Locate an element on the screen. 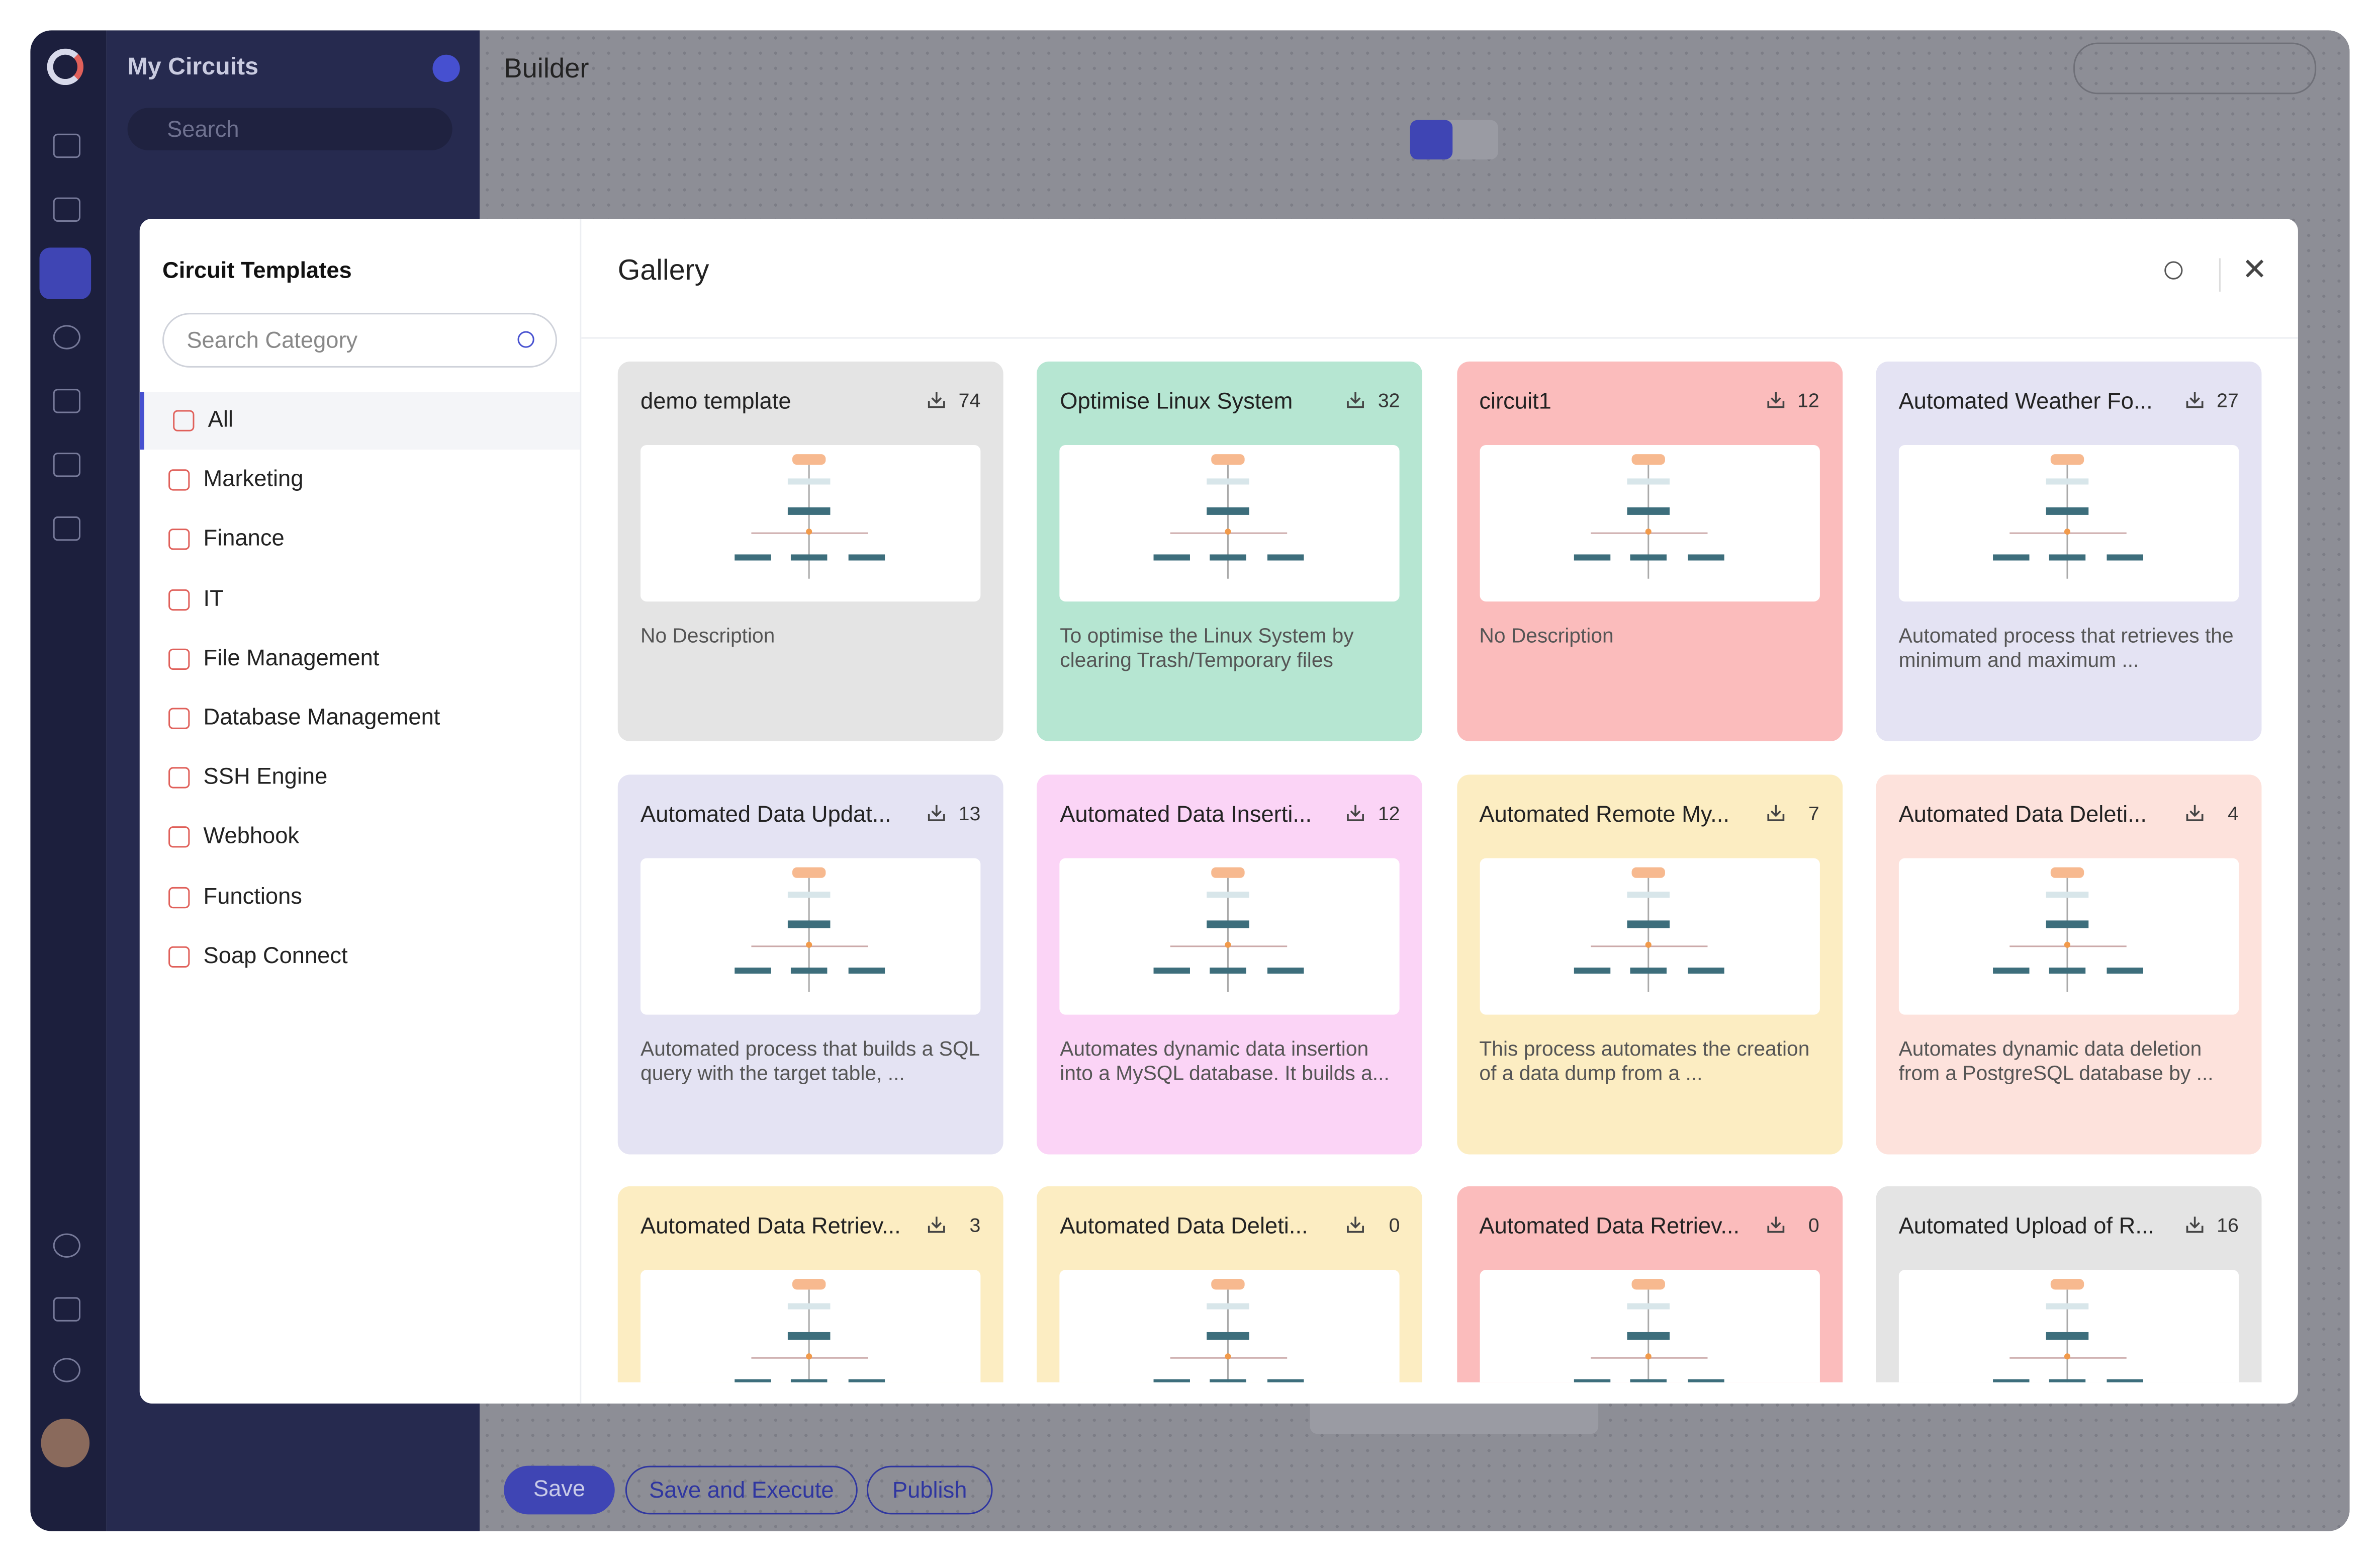 Image resolution: width=2380 pixels, height=1563 pixels. download-count: 27 is located at coordinates (2228, 401).